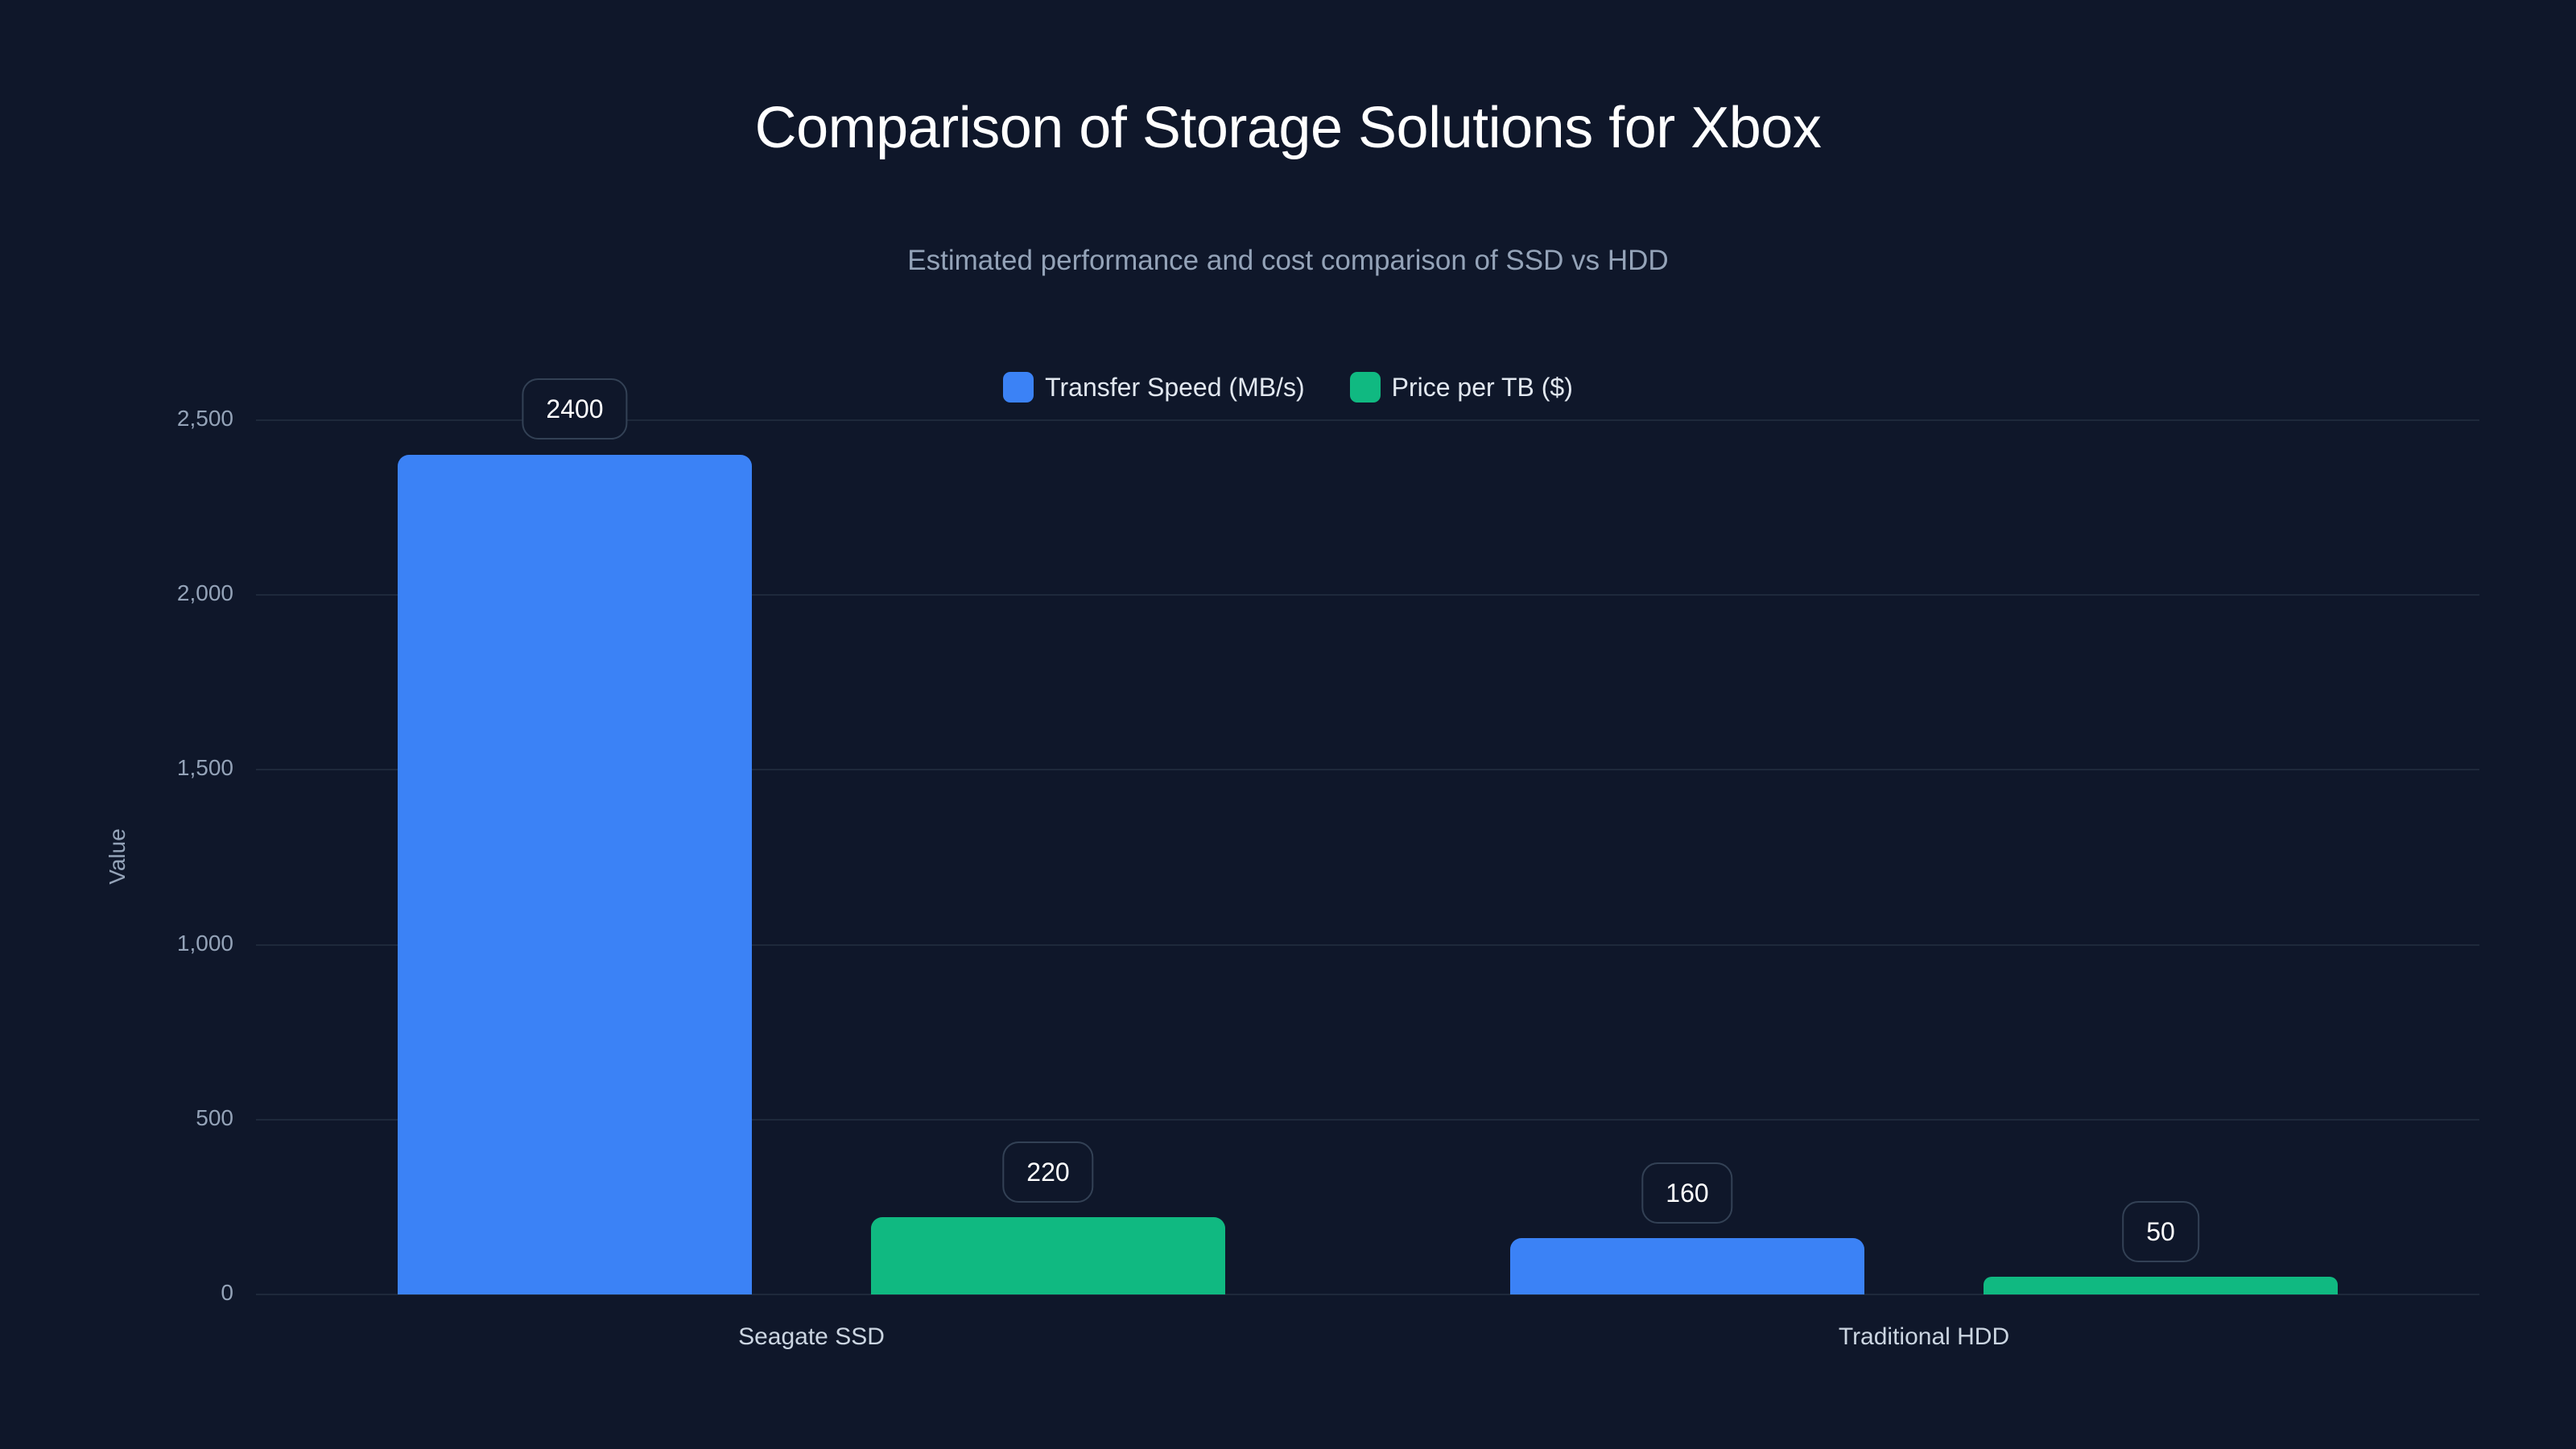 Image resolution: width=2576 pixels, height=1449 pixels. I want to click on x-tick-label-ssd: Seagate SSD, so click(811, 1336).